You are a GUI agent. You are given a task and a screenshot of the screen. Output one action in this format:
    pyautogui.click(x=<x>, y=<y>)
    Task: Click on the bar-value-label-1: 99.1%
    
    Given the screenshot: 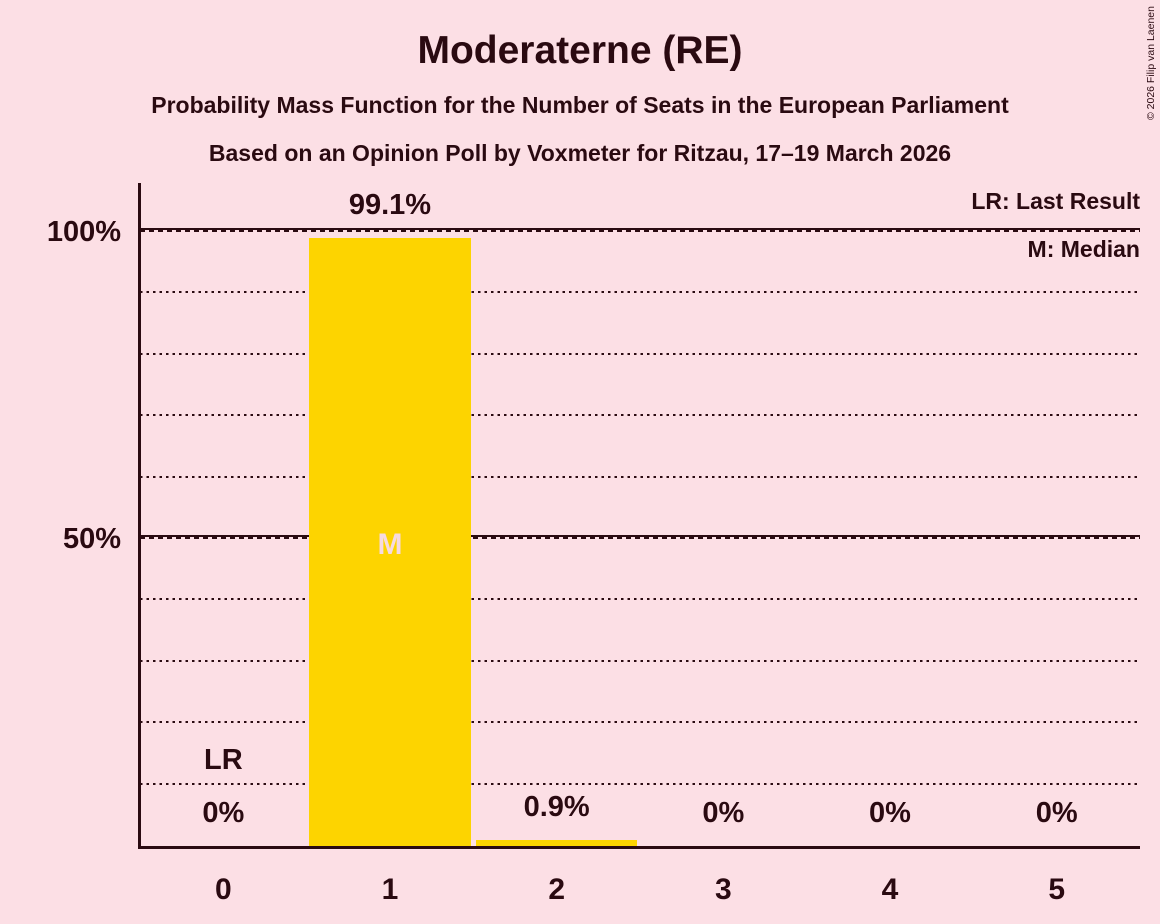 What is the action you would take?
    pyautogui.click(x=390, y=204)
    